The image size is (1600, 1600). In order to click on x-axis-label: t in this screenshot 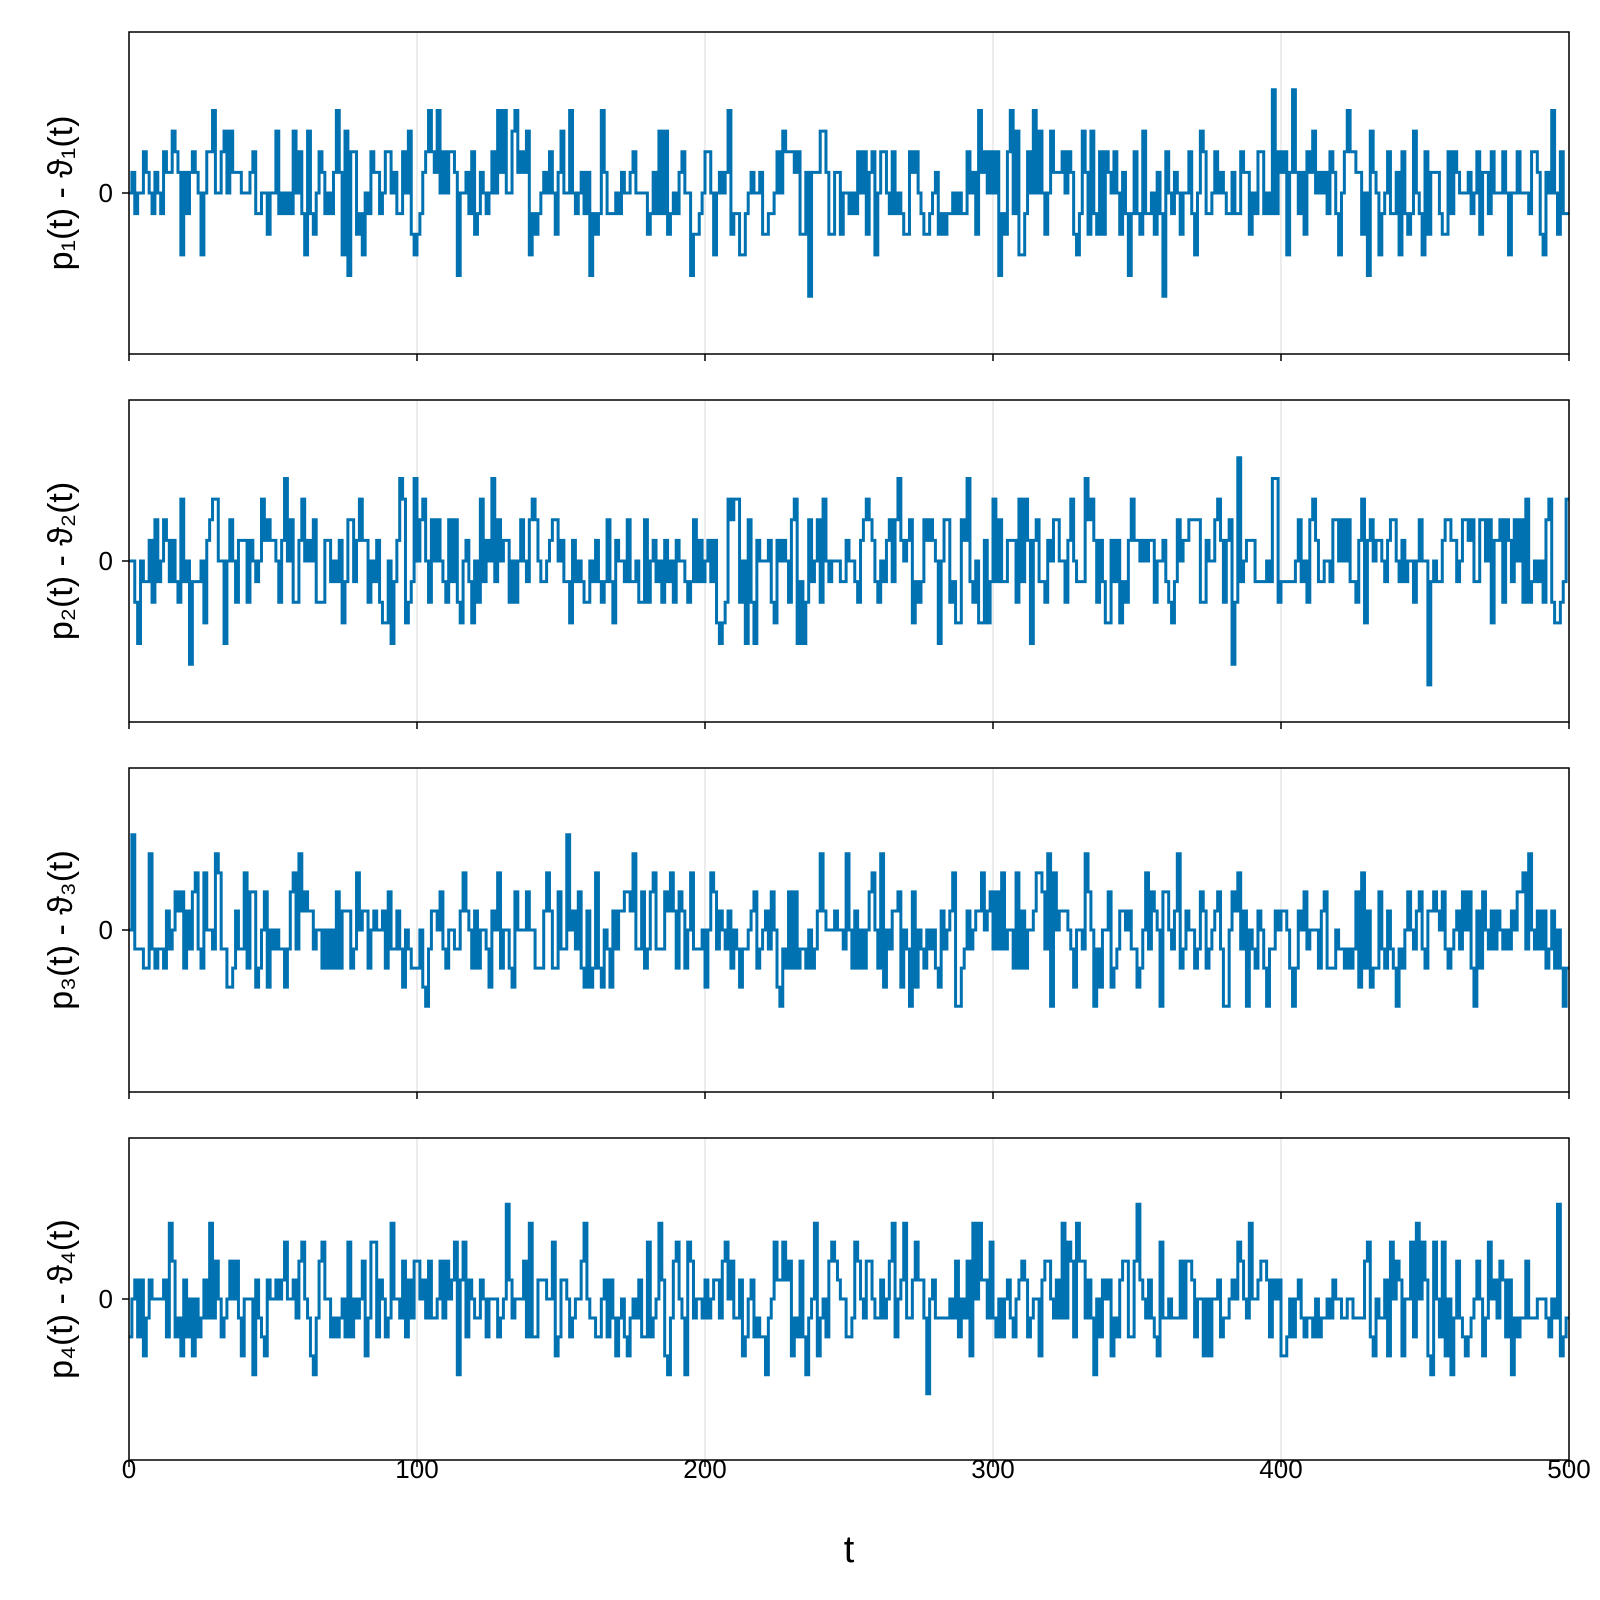, I will do `click(849, 1550)`.